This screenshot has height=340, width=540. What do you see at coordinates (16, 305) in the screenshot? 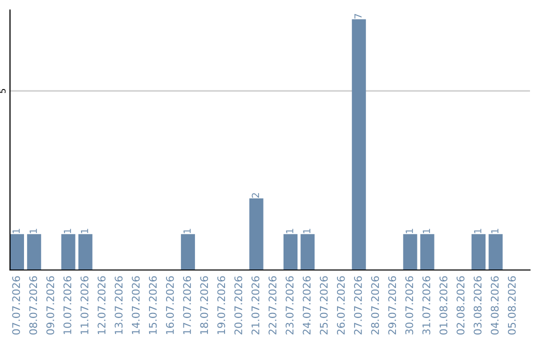
I see `x-tick-label: 07.07.2026` at bounding box center [16, 305].